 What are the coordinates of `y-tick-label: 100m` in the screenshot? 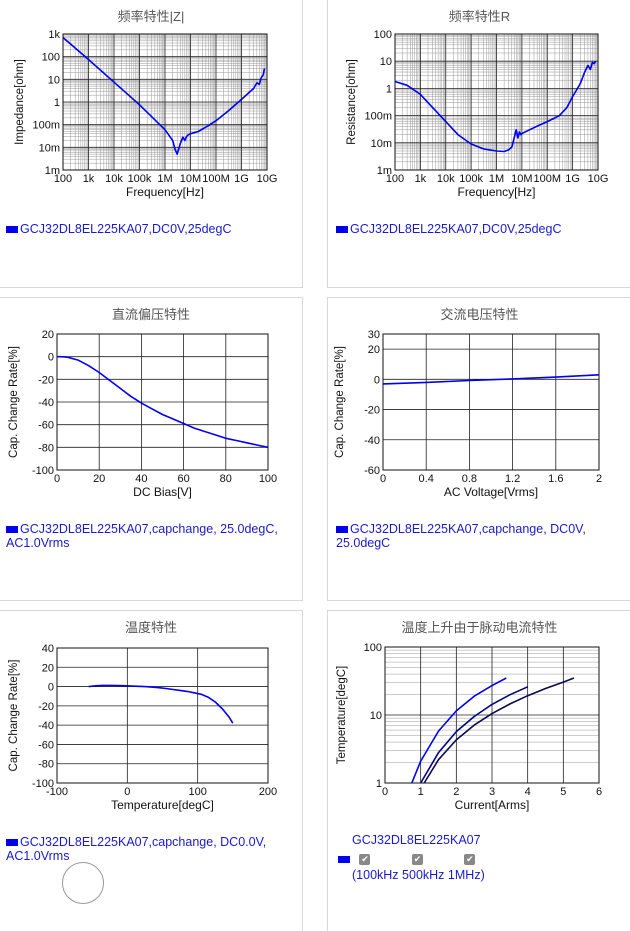 It's located at (378, 117).